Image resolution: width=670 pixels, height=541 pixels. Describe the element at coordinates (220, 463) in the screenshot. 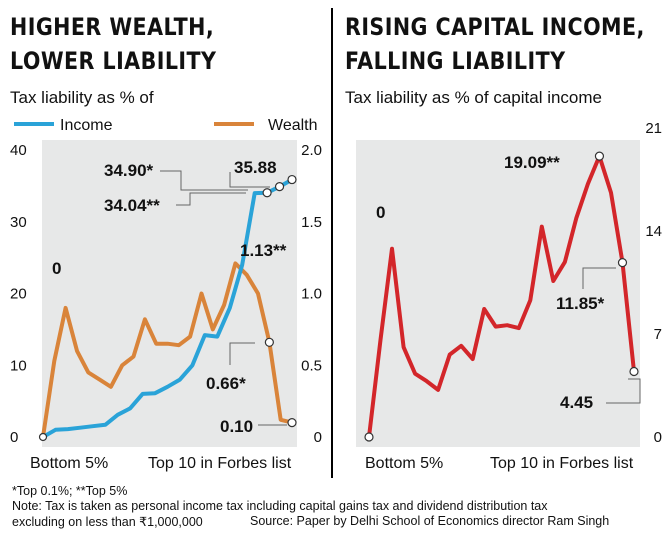

I see `left-x-tick-label-top: Top 10 in Forbes list` at that location.